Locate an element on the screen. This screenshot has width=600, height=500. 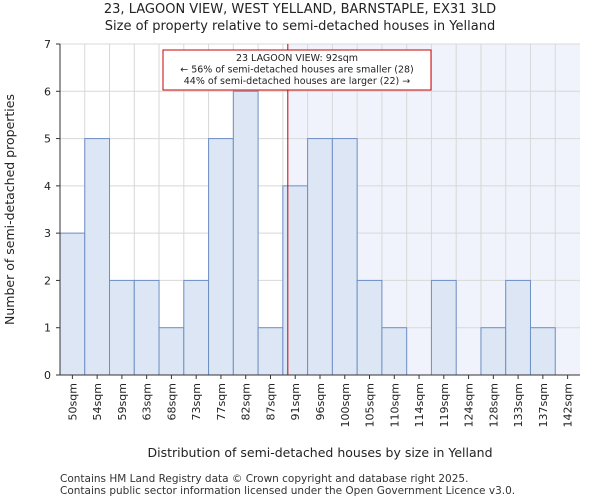
x-tick-label-63sqm: 63sqm is located at coordinates (147, 401).